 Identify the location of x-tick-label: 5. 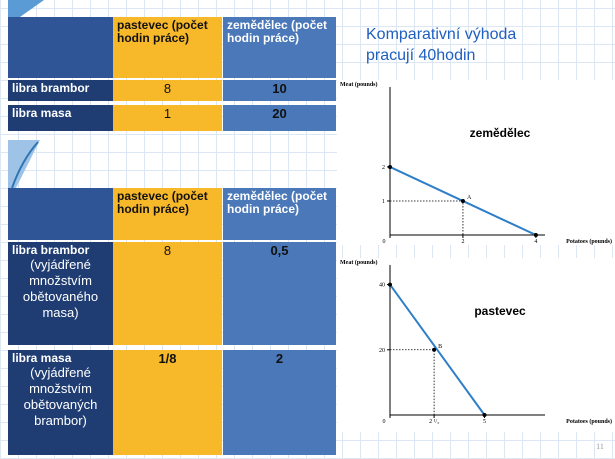
(484, 422).